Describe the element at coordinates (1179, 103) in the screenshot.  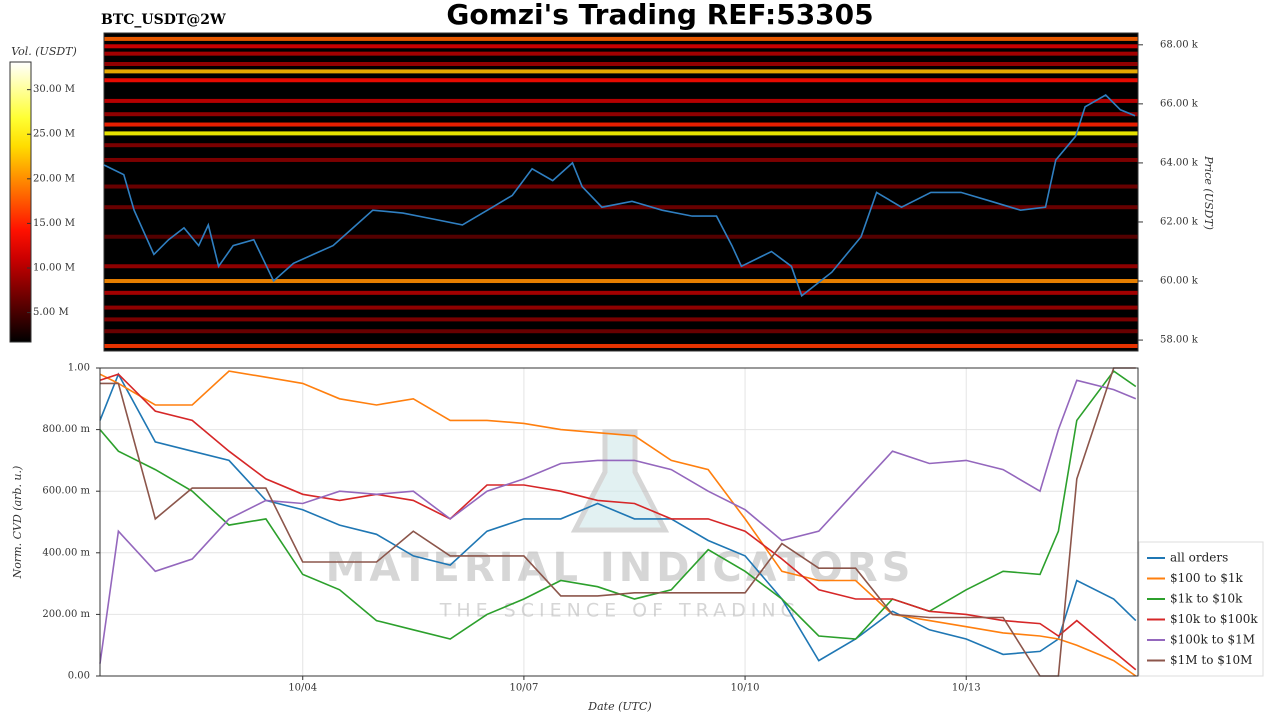
I see `y-tick-label: 66.00 k` at that location.